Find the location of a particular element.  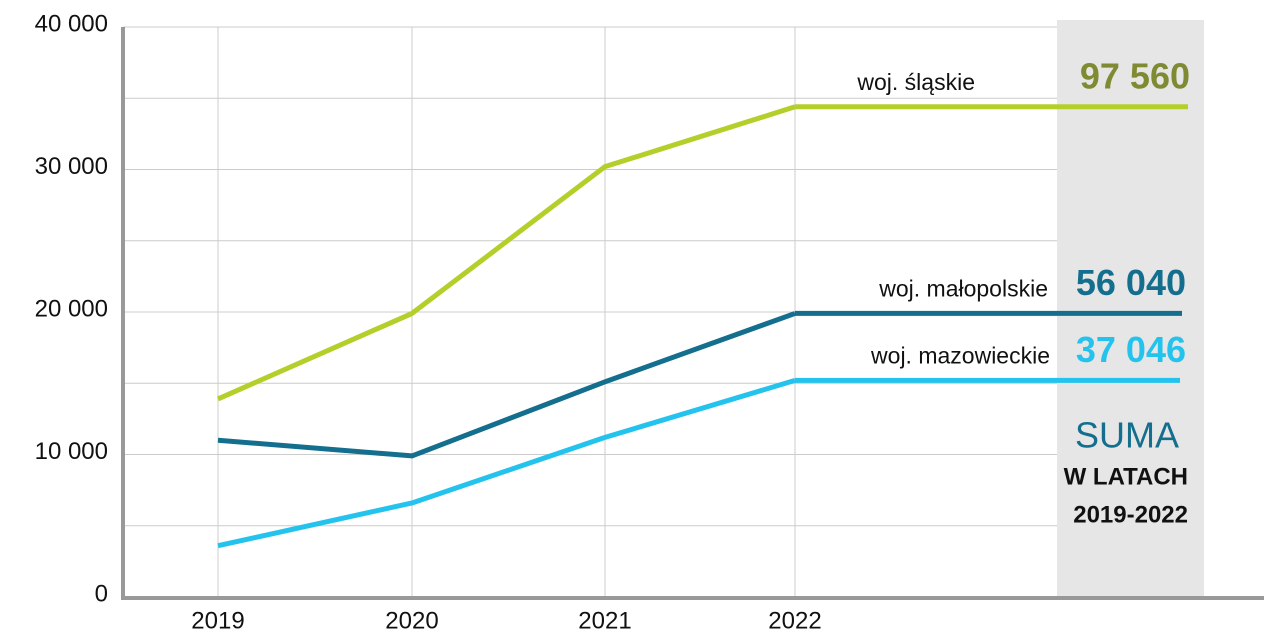

series-total: 37 046 is located at coordinates (1131, 349).